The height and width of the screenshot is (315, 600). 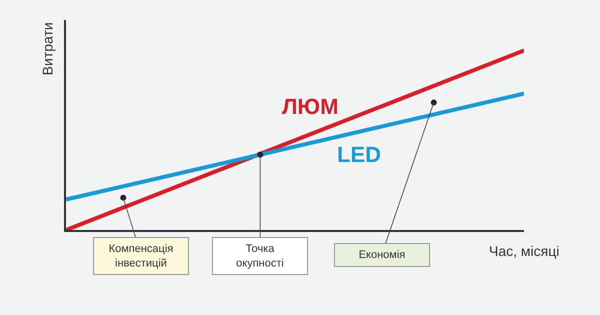 I want to click on text: Економія, so click(x=382, y=255).